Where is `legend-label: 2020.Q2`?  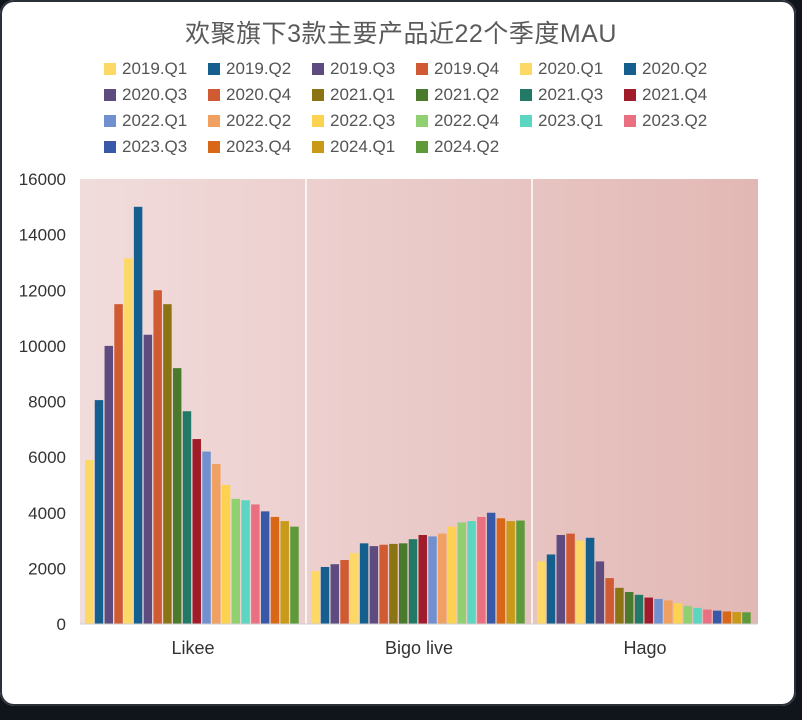 legend-label: 2020.Q2 is located at coordinates (675, 68).